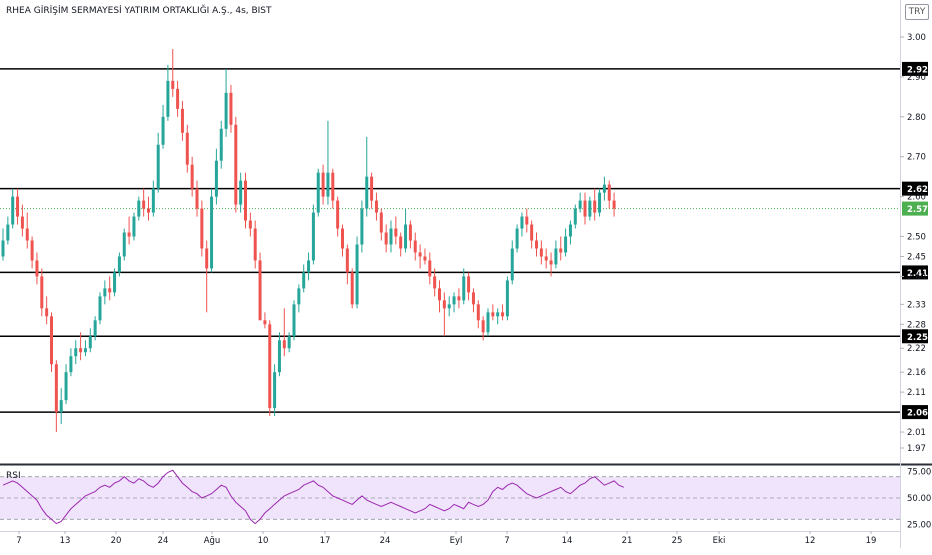 The height and width of the screenshot is (555, 932). I want to click on rsi-line, so click(313, 497).